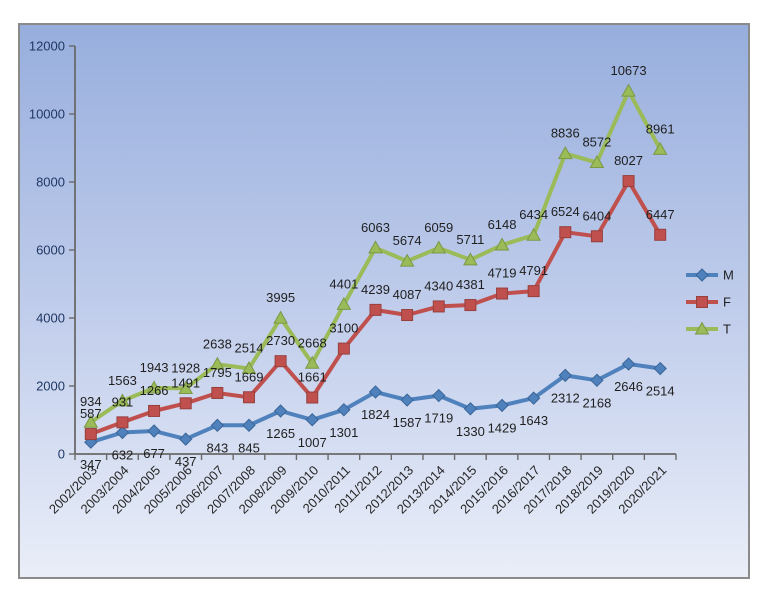  Describe the element at coordinates (565, 153) in the screenshot. I see `marker-T-2017/2018` at that location.